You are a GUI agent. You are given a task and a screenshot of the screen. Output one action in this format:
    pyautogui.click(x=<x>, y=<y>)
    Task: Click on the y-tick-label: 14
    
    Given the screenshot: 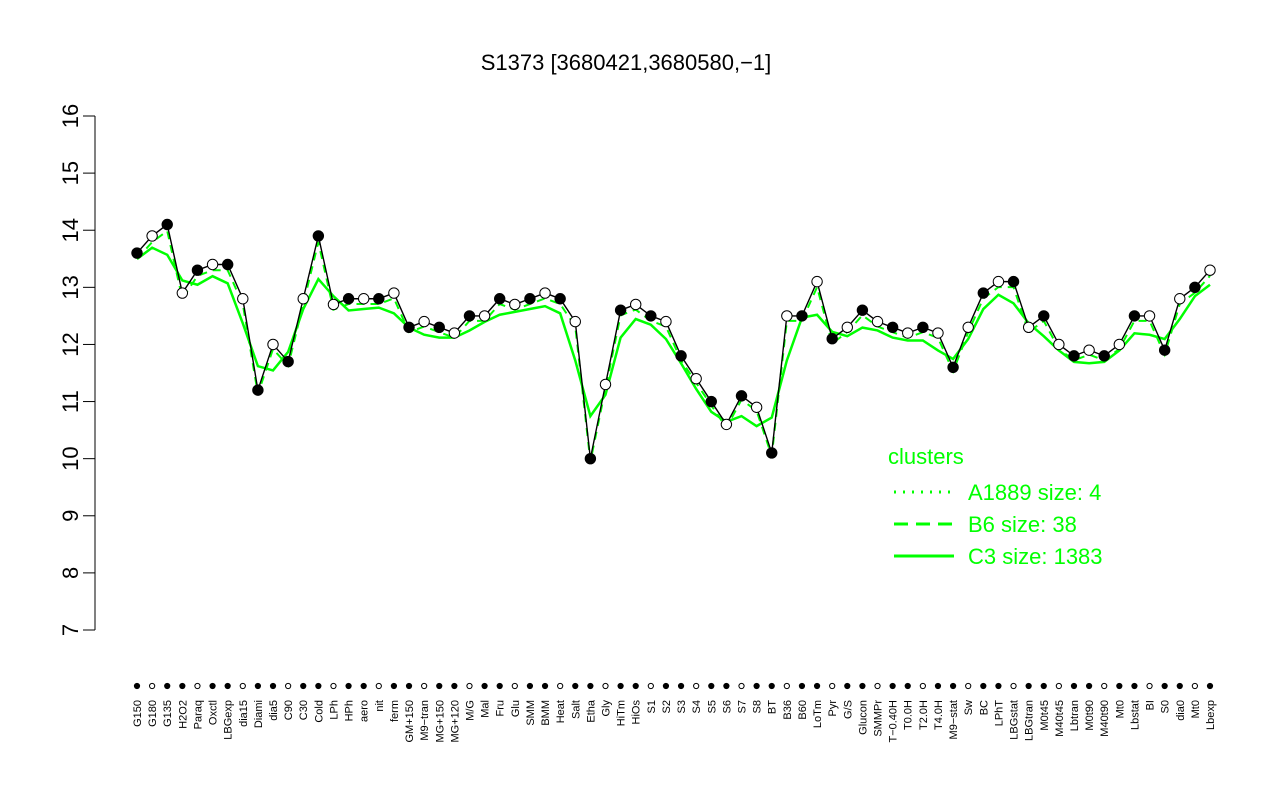 What is the action you would take?
    pyautogui.click(x=70, y=230)
    